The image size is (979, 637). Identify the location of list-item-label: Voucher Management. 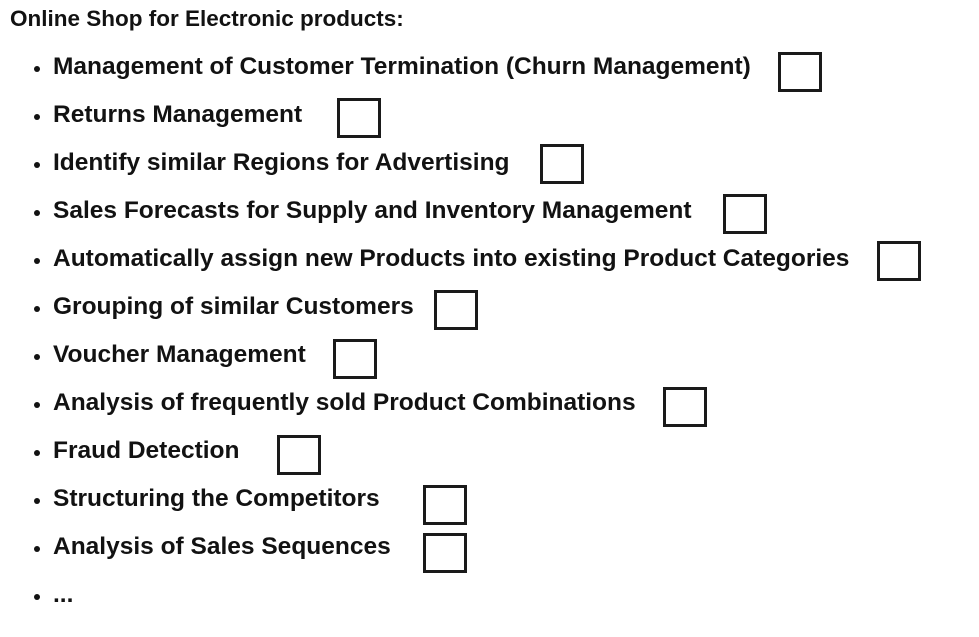
(179, 354).